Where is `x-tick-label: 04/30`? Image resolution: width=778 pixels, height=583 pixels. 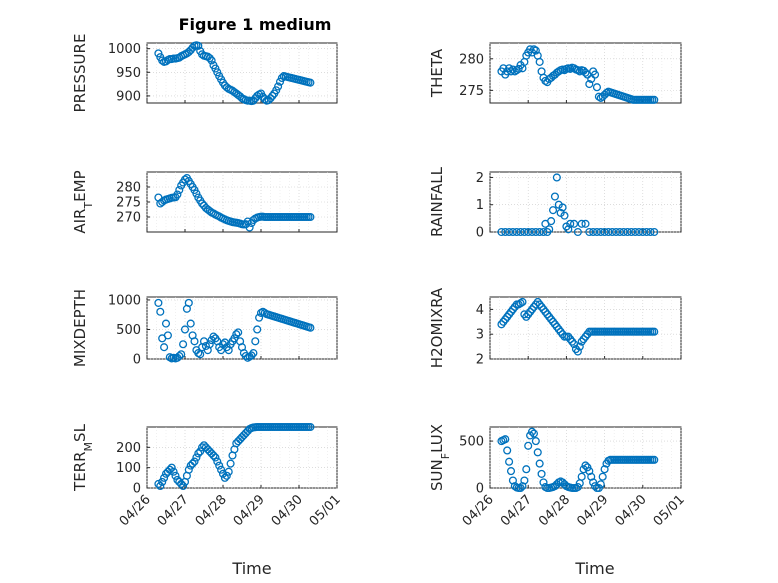
x-tick-label: 04/30 is located at coordinates (631, 510).